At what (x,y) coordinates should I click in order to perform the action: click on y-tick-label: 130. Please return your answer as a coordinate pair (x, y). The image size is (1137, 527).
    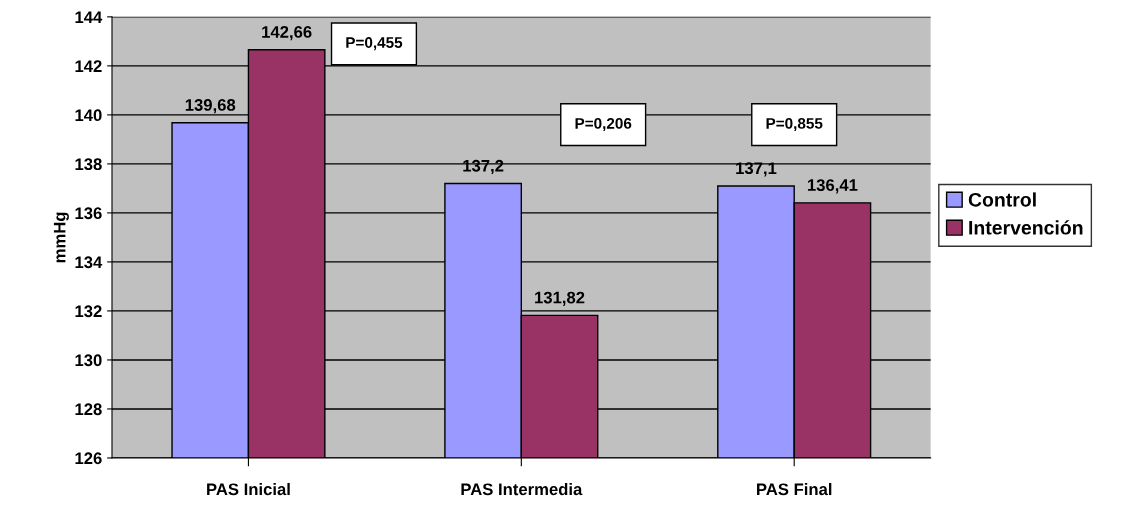
    Looking at the image, I should click on (88, 360).